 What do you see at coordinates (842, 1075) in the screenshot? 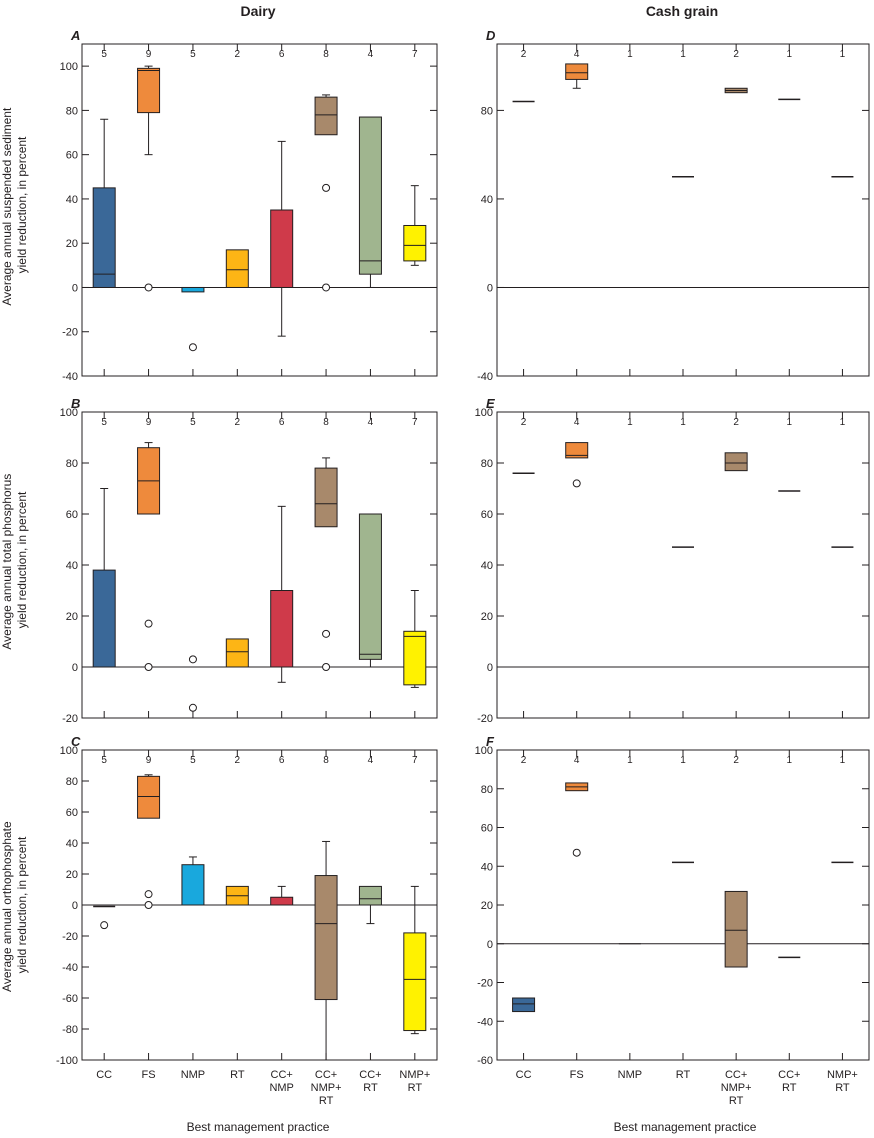
I see `panel-f-xlabel-nmp-rt: NMP+` at bounding box center [842, 1075].